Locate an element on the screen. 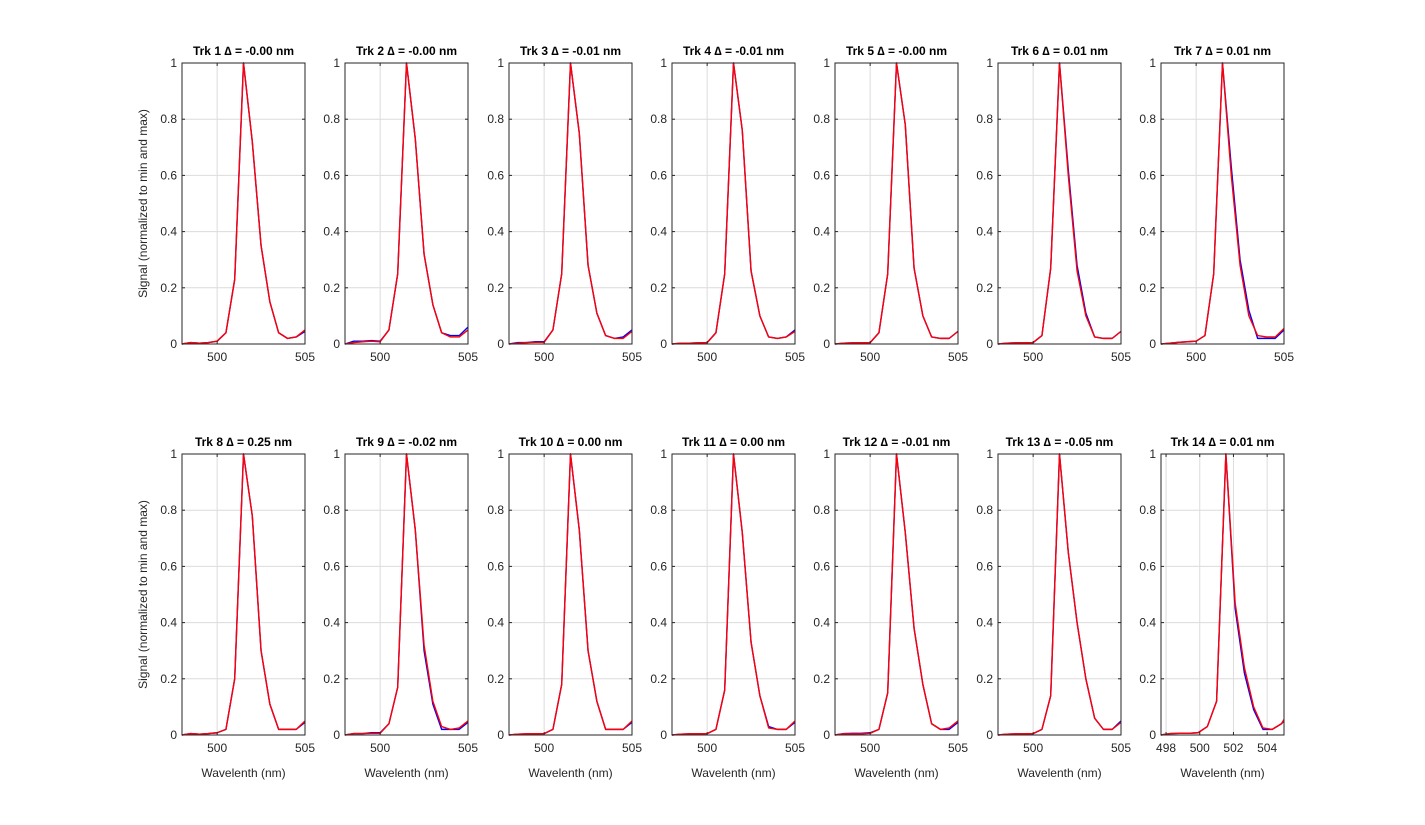  subplot-8-plot-area is located at coordinates (243, 594).